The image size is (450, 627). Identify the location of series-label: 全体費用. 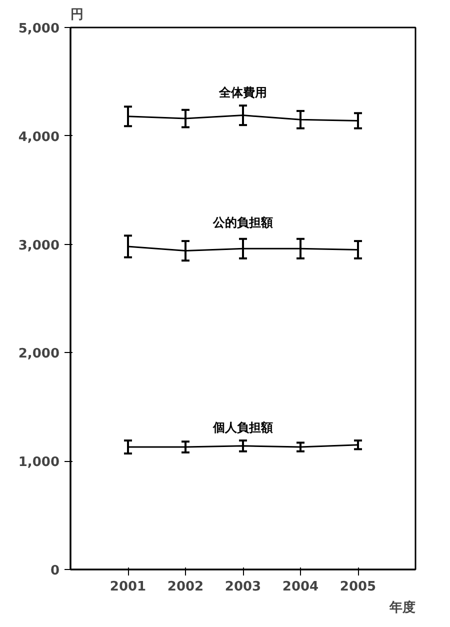
(242, 93).